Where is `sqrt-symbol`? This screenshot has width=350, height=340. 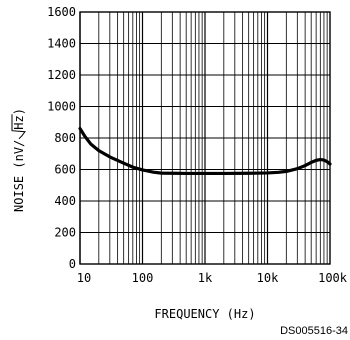 sqrt-symbol is located at coordinates (18, 127).